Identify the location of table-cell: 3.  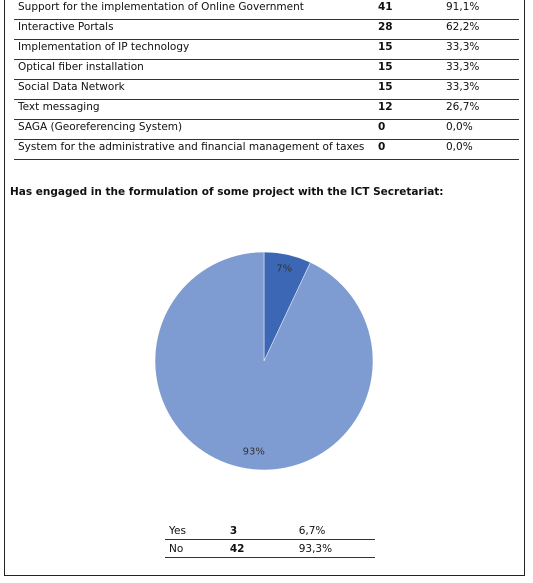
(260, 531).